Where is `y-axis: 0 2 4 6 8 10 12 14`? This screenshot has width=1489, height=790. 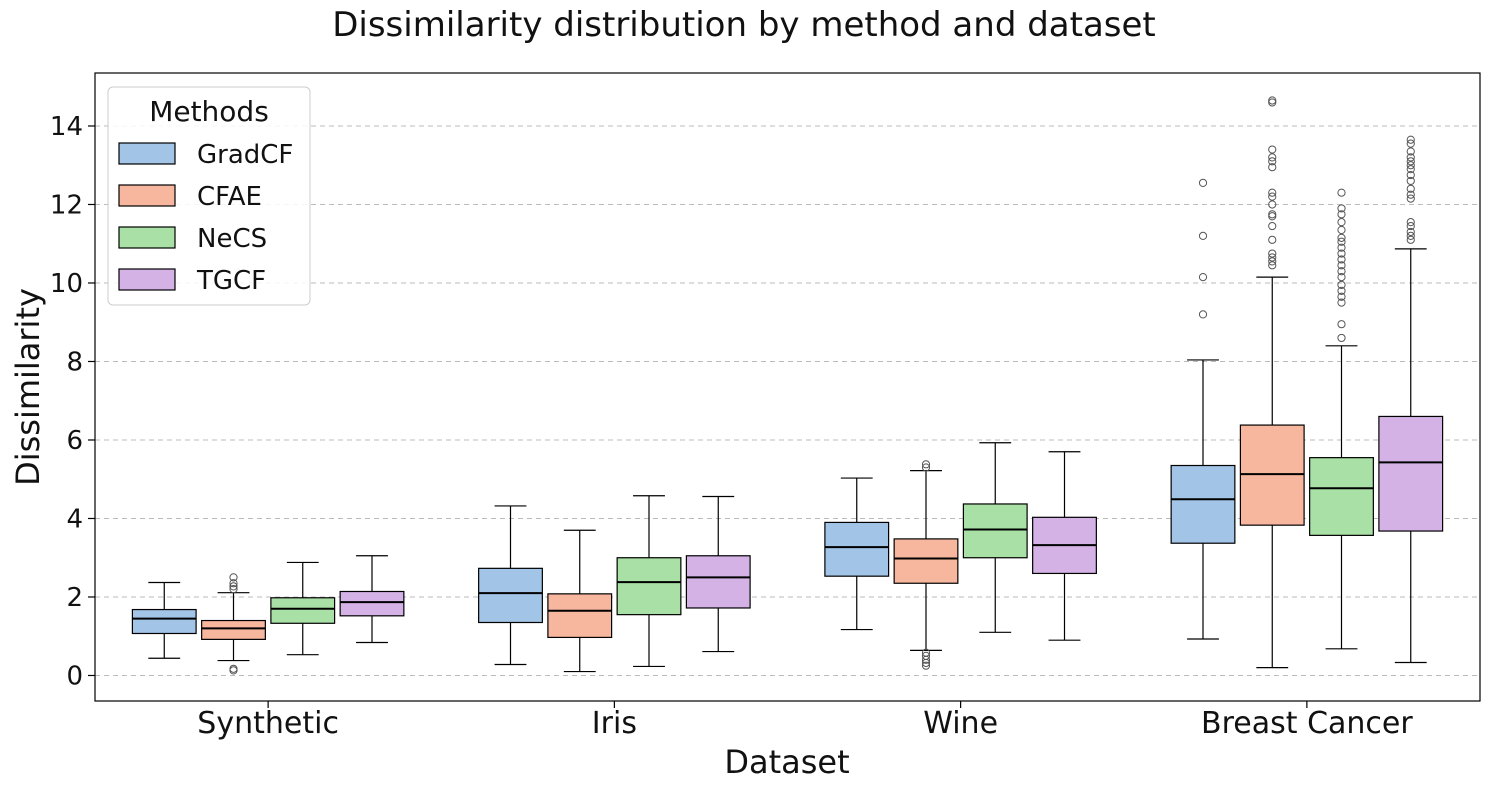 y-axis: 0 2 4 6 8 10 12 14 is located at coordinates (72, 401).